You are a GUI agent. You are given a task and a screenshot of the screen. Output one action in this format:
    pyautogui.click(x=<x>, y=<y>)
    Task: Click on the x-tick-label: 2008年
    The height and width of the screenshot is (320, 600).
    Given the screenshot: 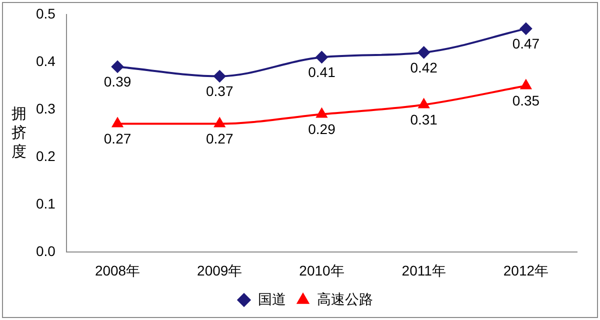 What is the action you would take?
    pyautogui.click(x=117, y=270)
    